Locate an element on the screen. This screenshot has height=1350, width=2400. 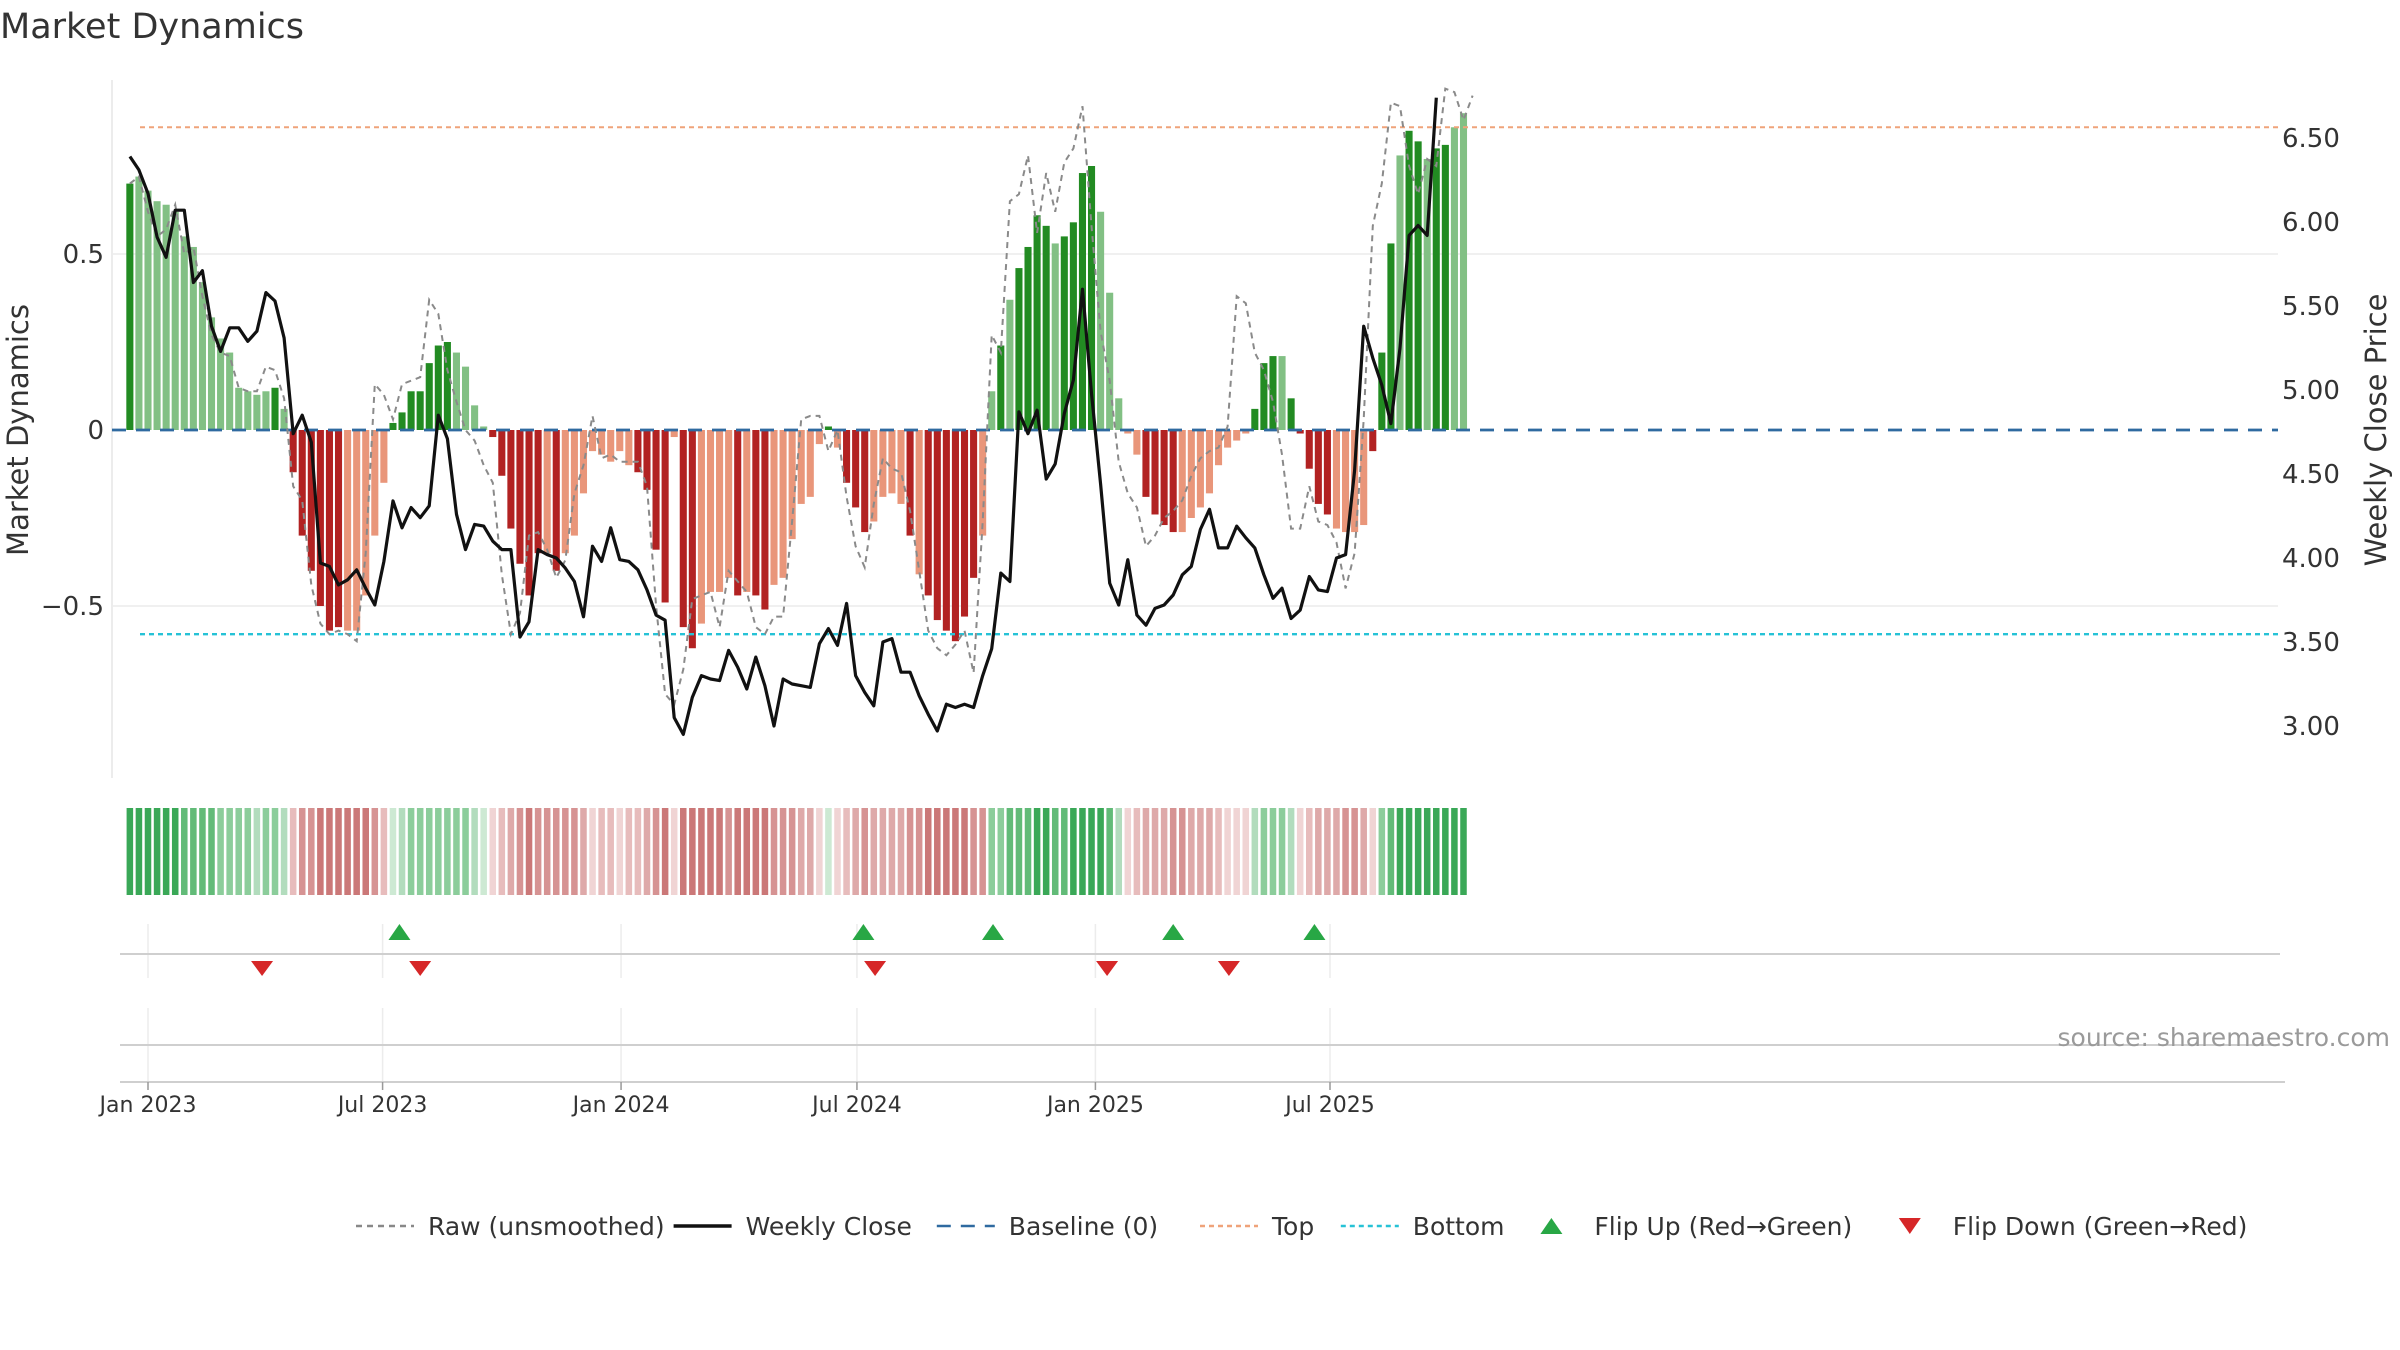
legend-label: Flip Up (Red→Green) is located at coordinates (1723, 1226).